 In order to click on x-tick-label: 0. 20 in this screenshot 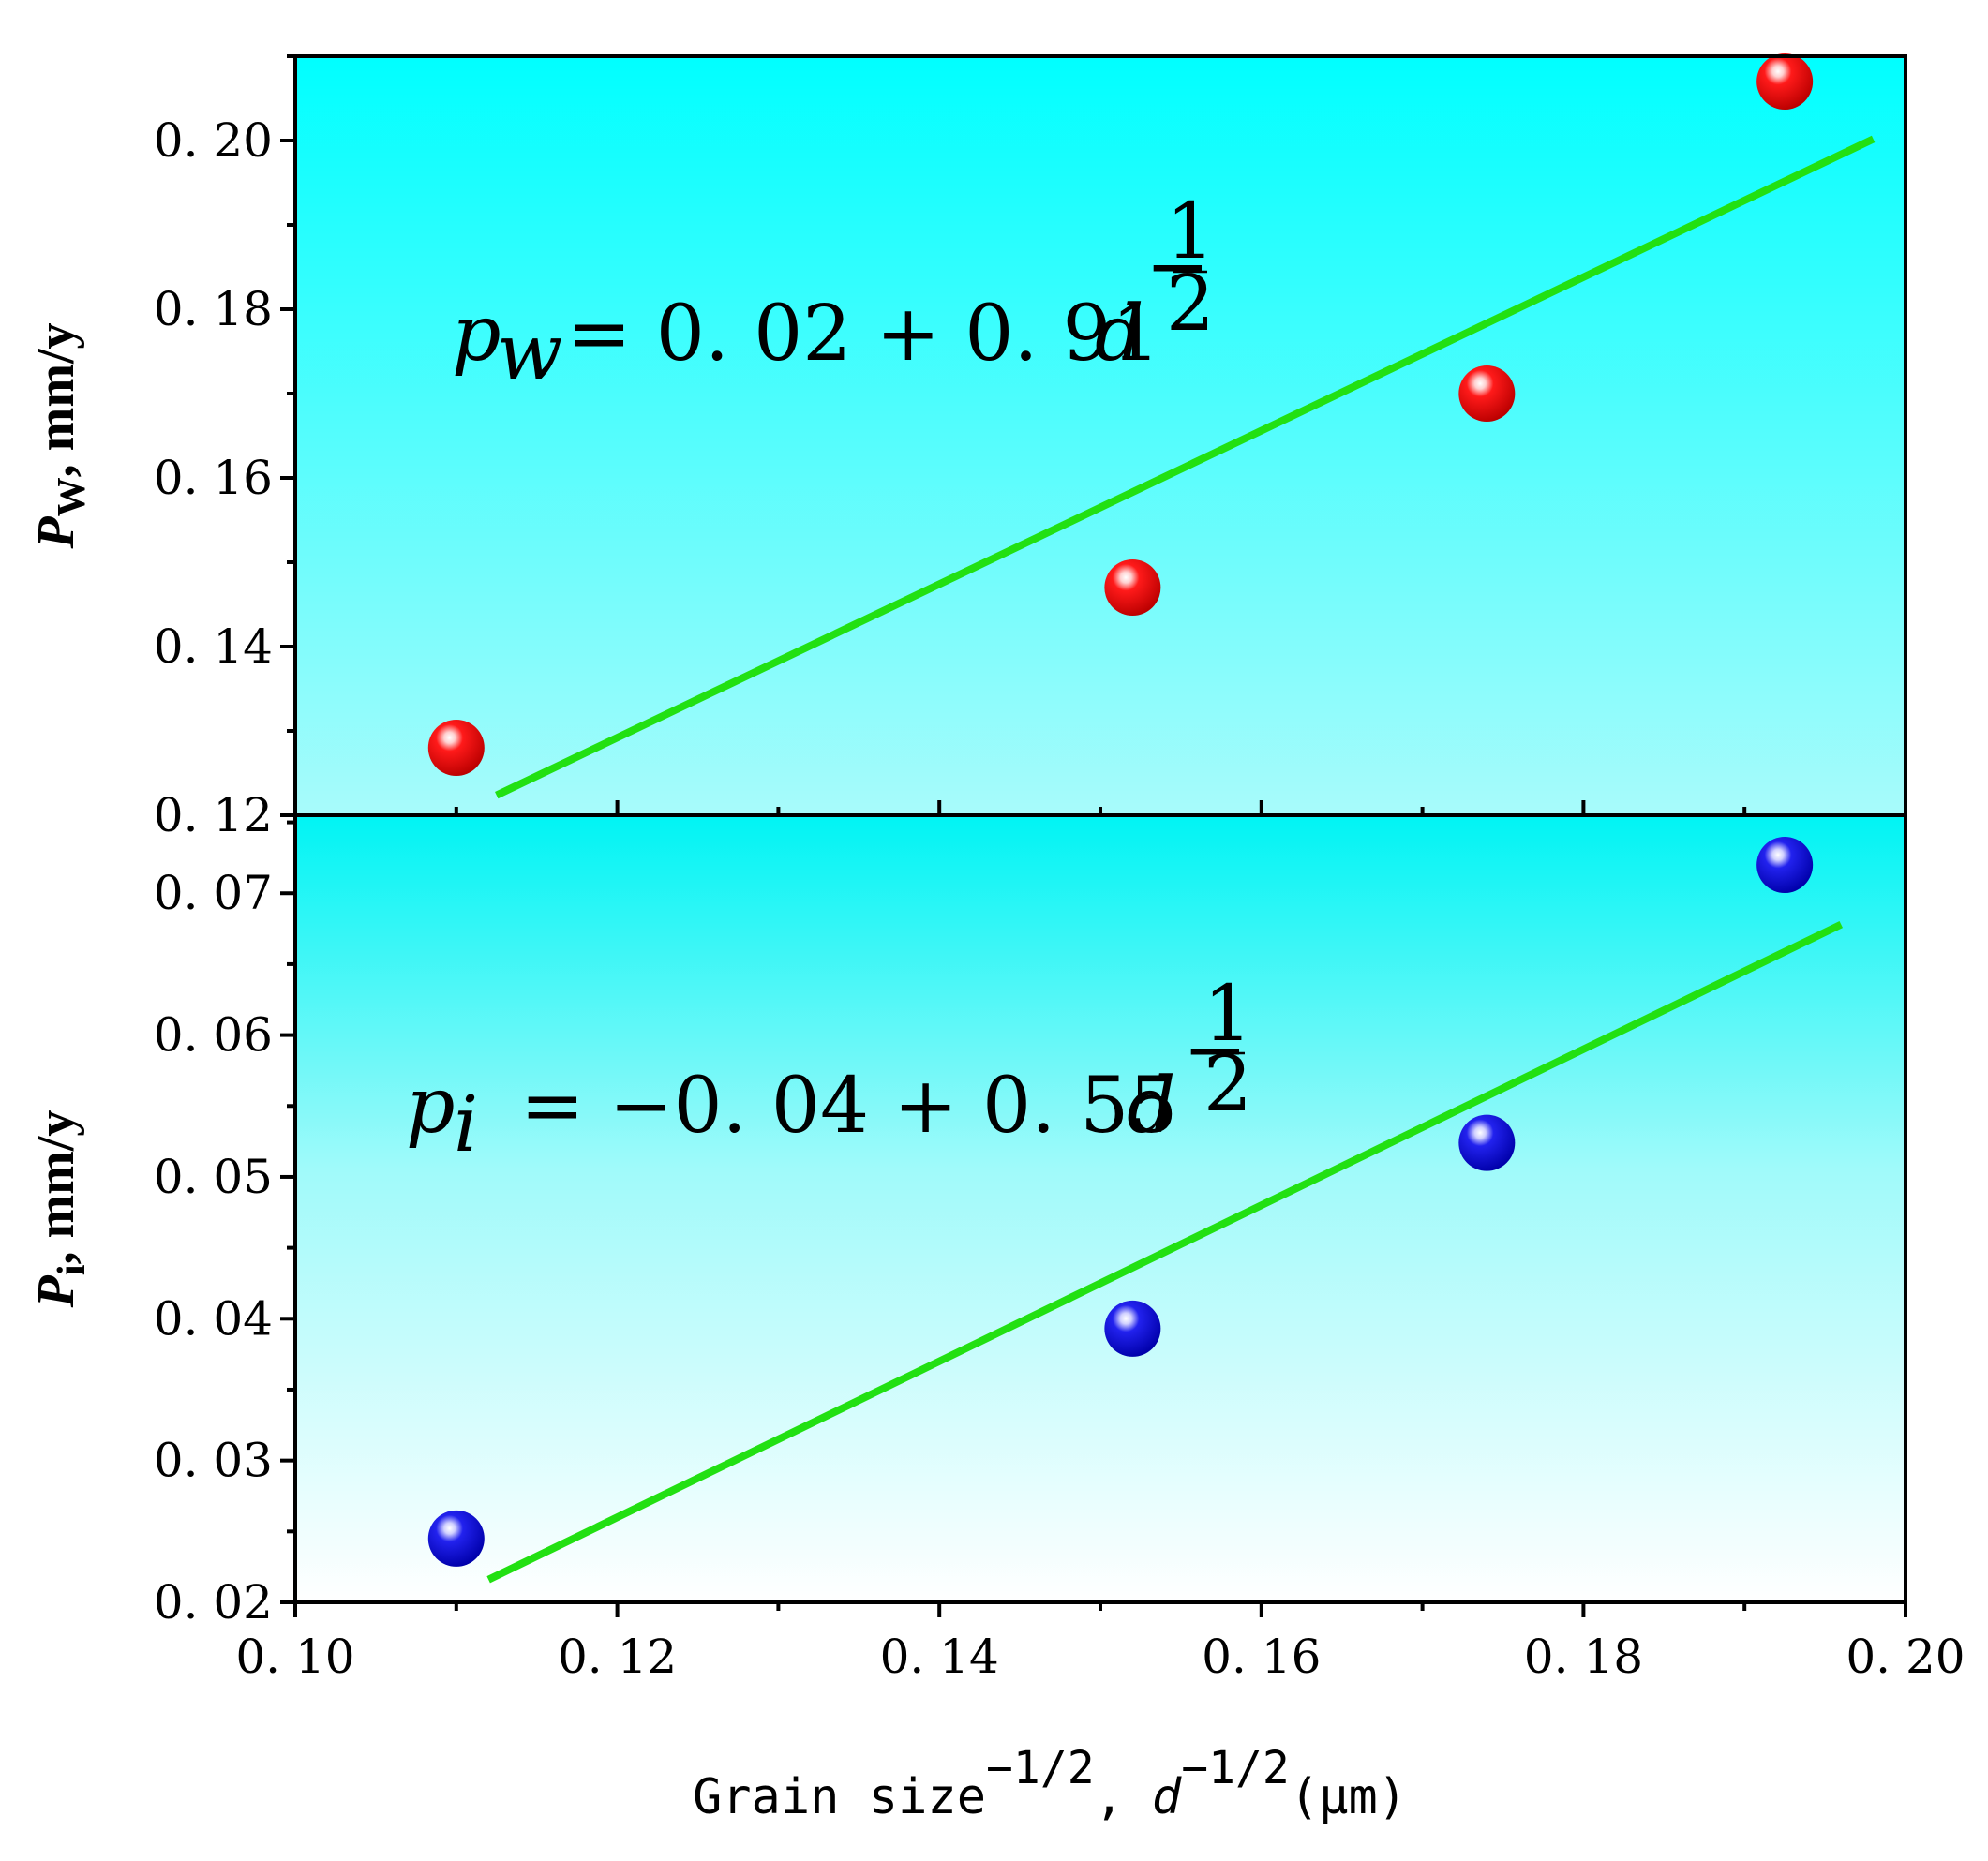, I will do `click(1906, 1657)`.